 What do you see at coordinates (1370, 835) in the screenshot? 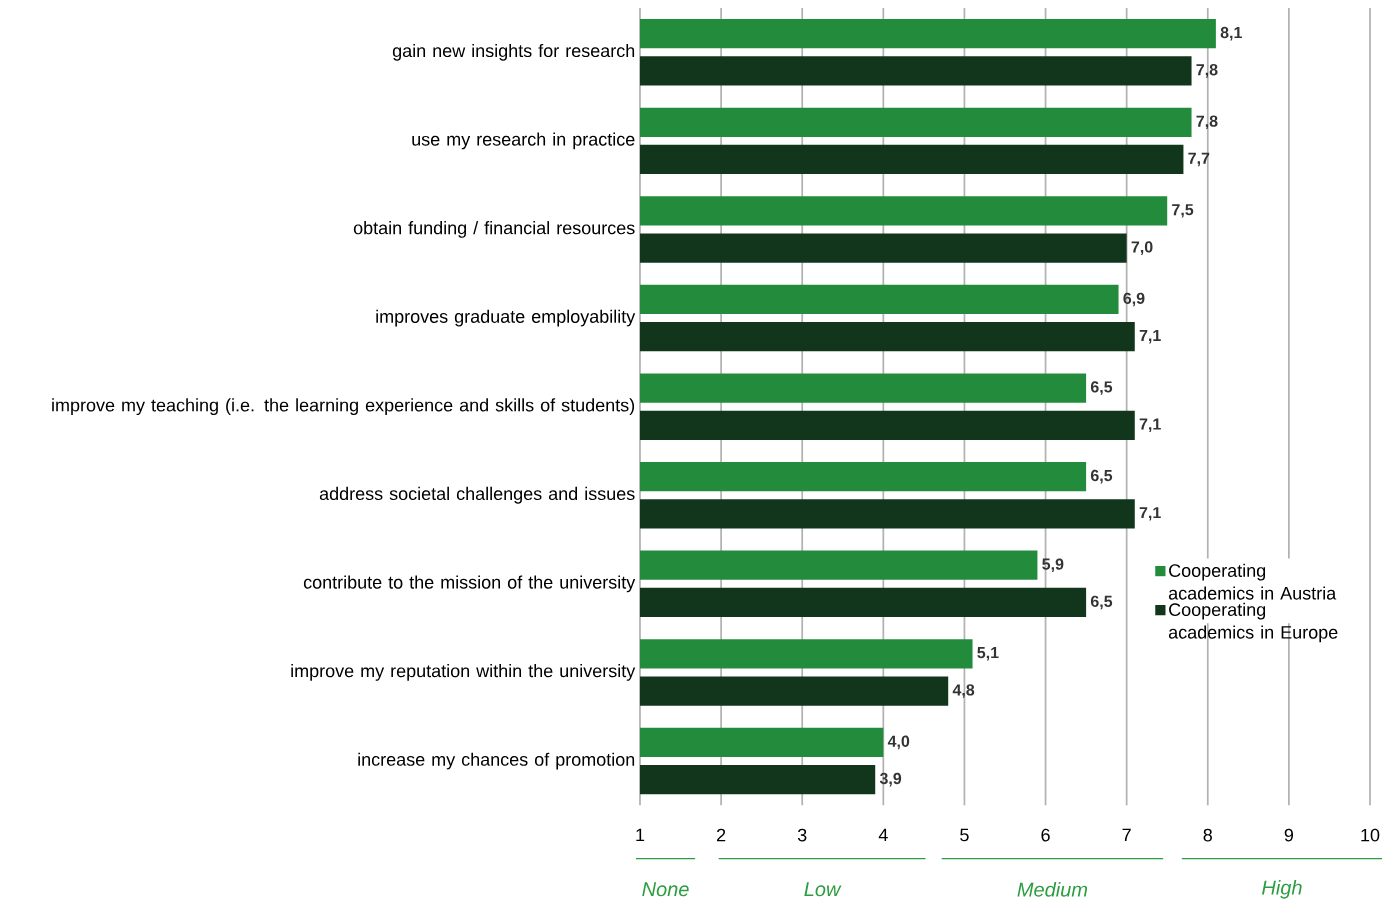
I see `x-tick-label: 10` at bounding box center [1370, 835].